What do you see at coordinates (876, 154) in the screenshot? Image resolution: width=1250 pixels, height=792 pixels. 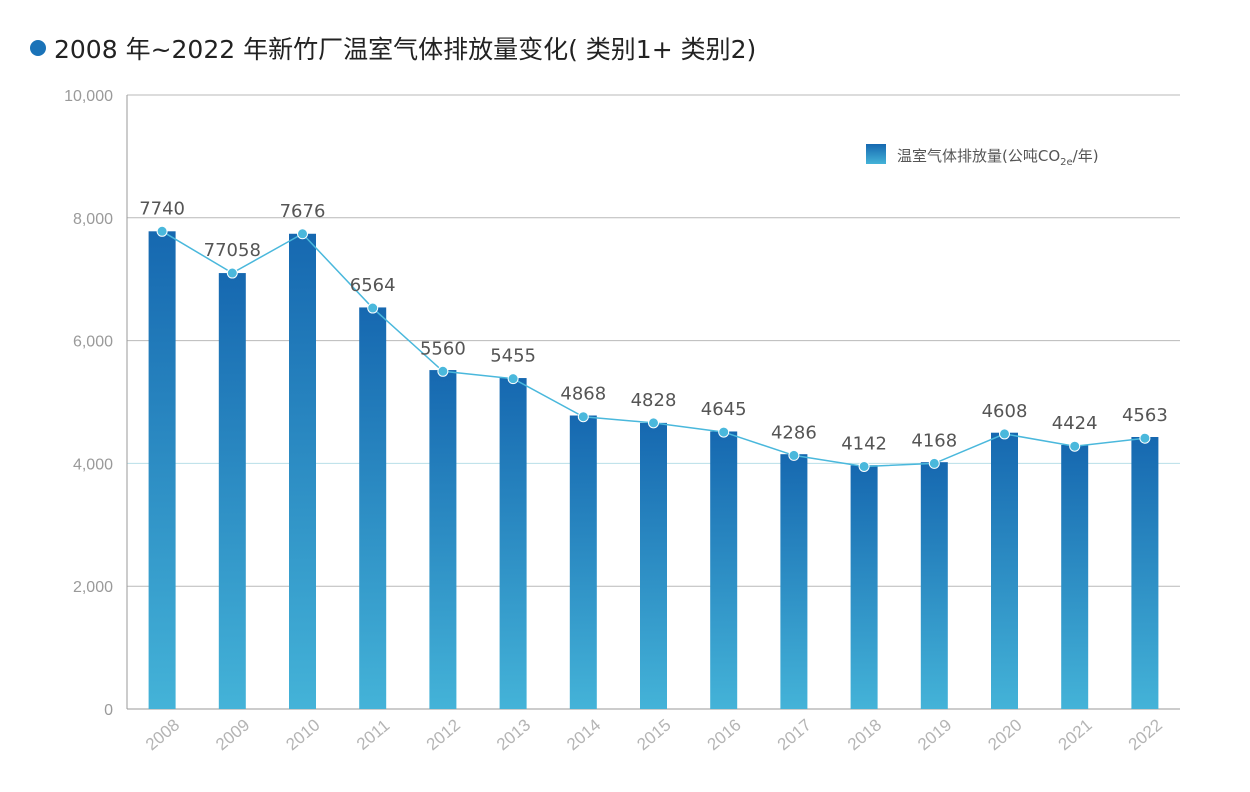 I see `legend-swatch` at bounding box center [876, 154].